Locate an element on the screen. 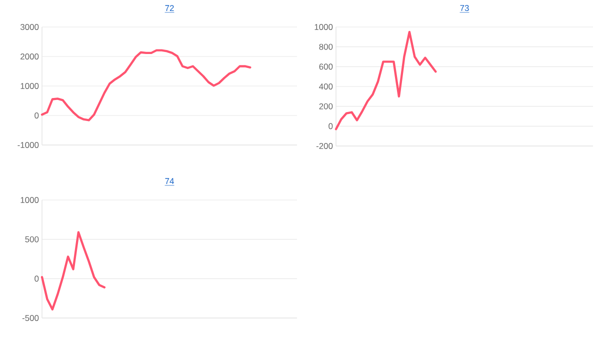 This screenshot has width=602, height=338. y-tick-label: 500 is located at coordinates (32, 239).